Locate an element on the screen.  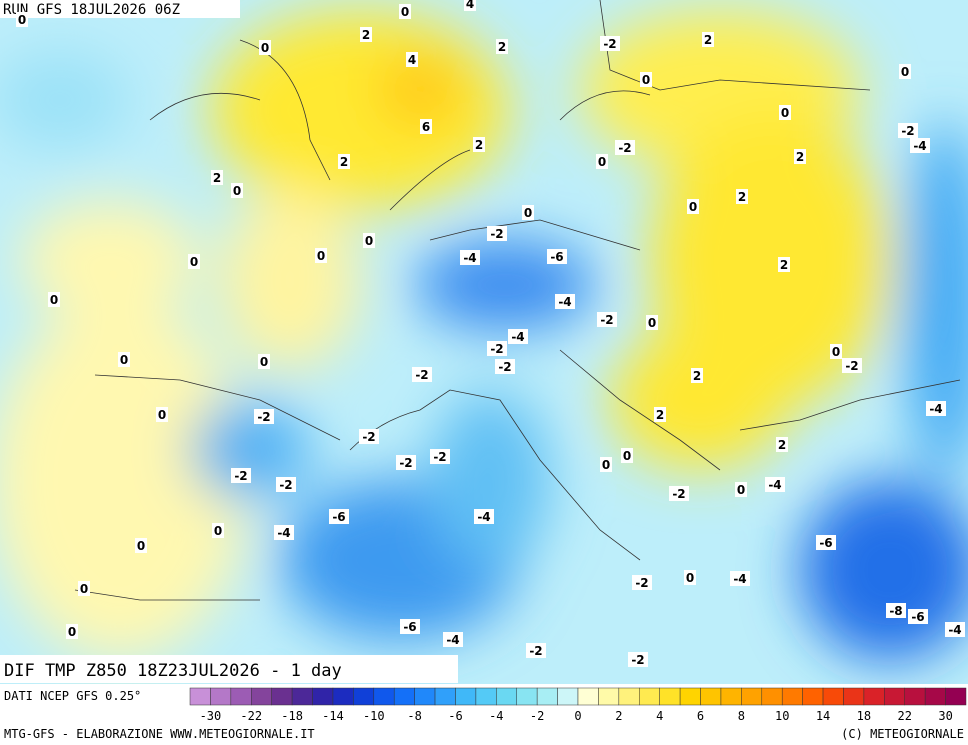
colorbar-tick-label: 8 is located at coordinates (741, 716).